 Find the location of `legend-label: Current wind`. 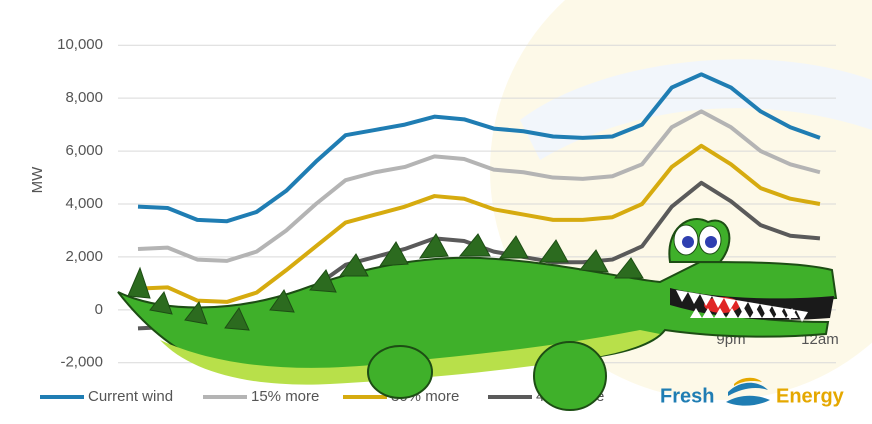

legend-label: Current wind is located at coordinates (130, 396).